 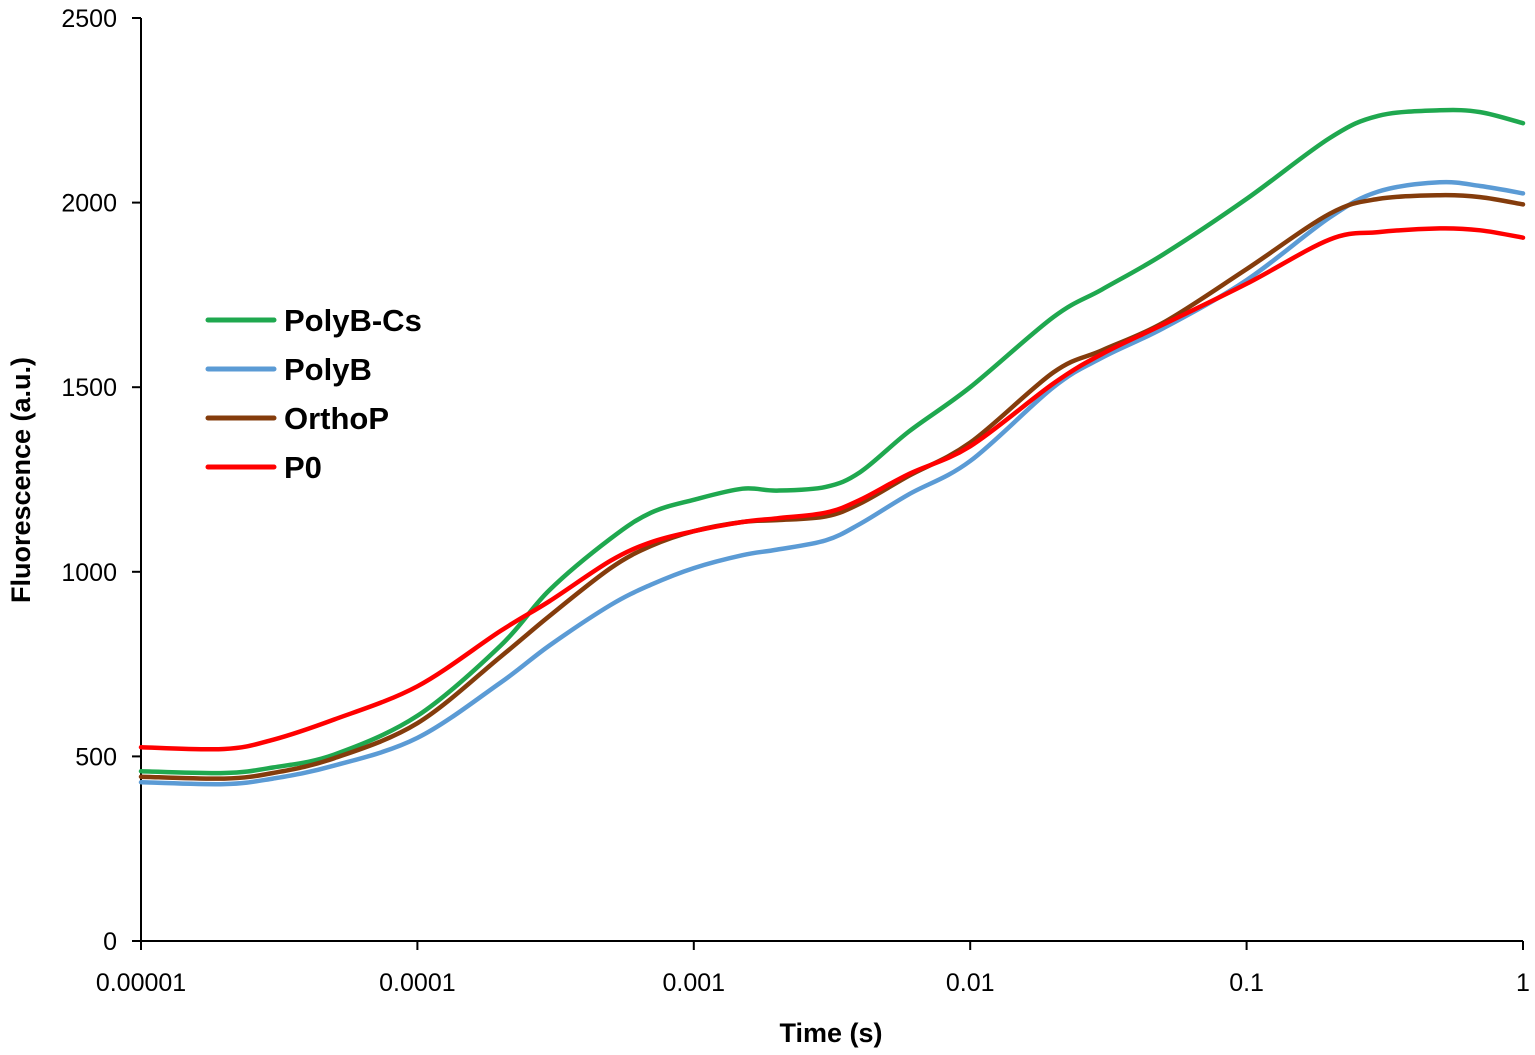 I want to click on y-tick-label: 2000, so click(x=89, y=204).